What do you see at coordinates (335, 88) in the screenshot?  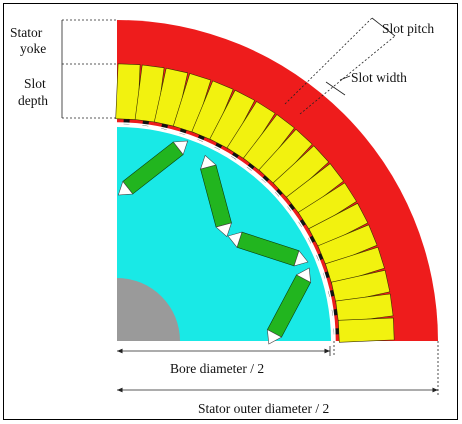 I see `slot-width-dim` at bounding box center [335, 88].